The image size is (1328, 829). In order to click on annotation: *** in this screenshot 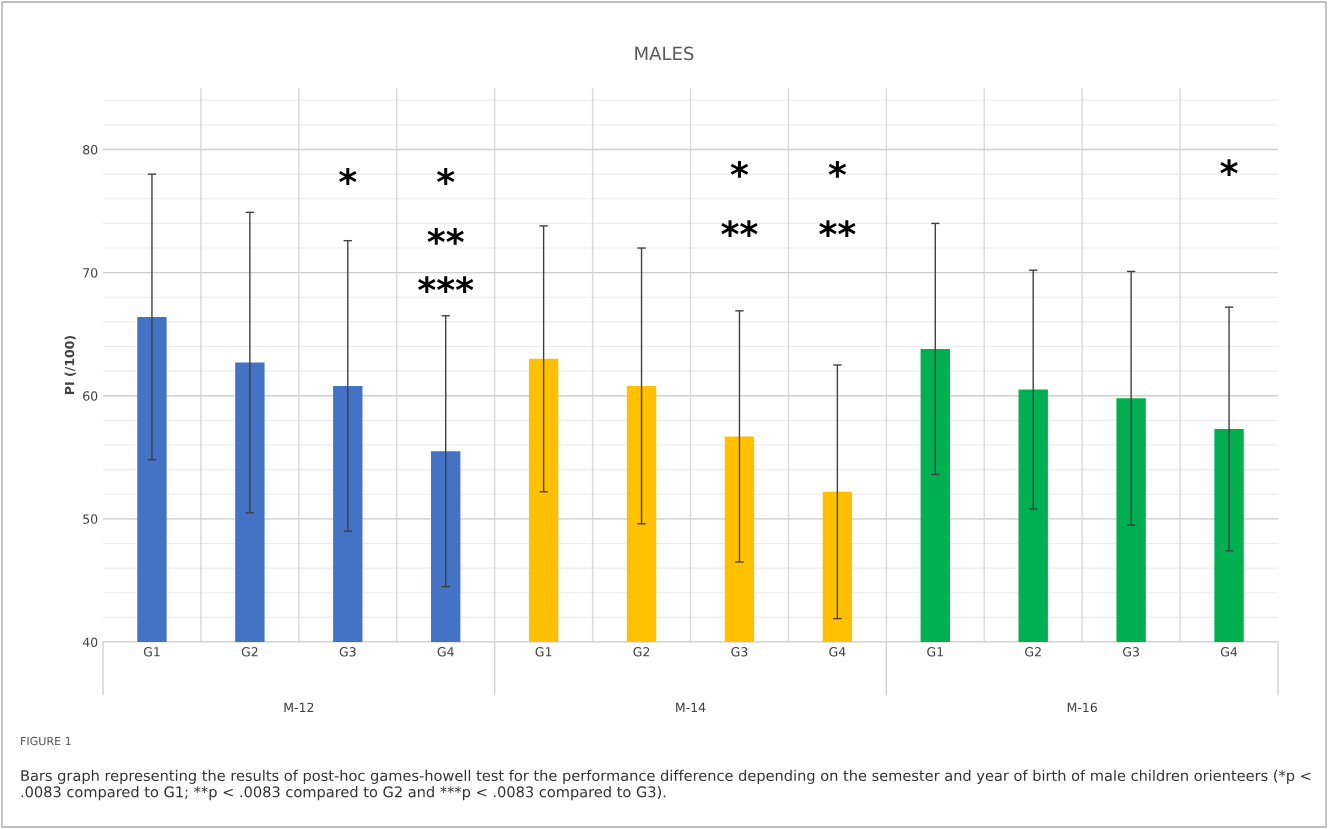, I will do `click(446, 284)`.